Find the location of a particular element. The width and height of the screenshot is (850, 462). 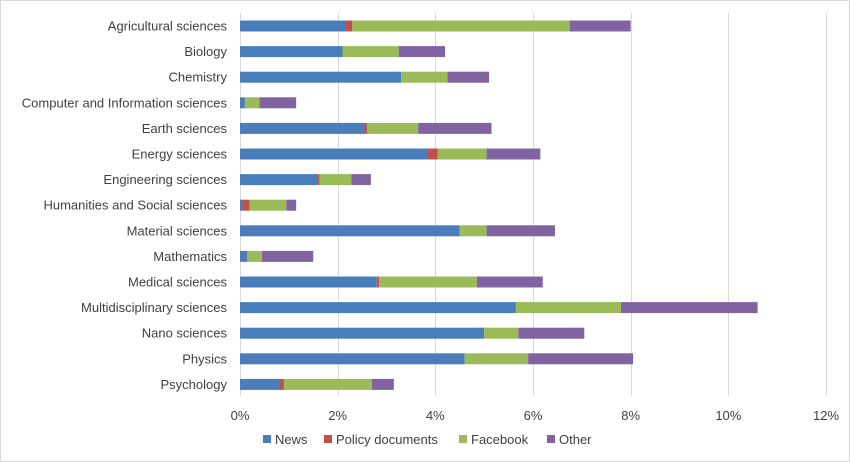

x-tick-label: 6% is located at coordinates (533, 415).